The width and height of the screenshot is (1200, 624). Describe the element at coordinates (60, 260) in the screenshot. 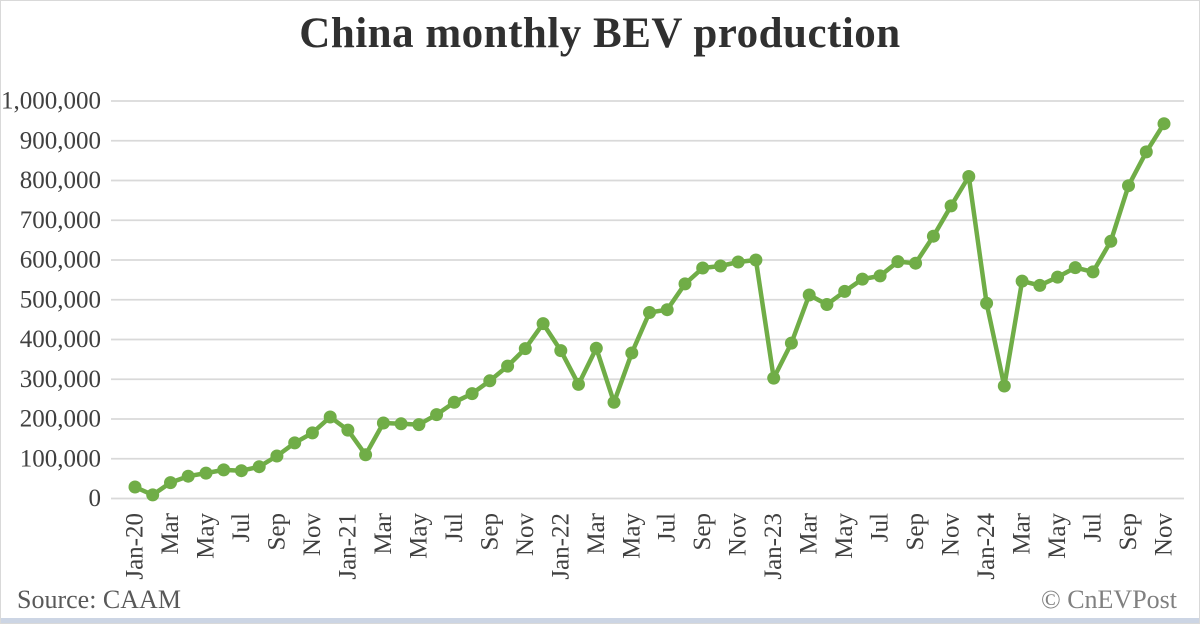

I see `y-tick-label: 600,000` at that location.